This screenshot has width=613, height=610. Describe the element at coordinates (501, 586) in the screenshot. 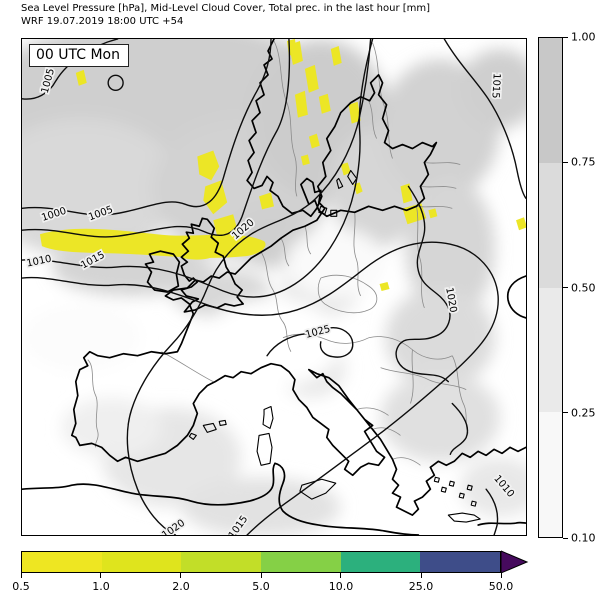

I see `precip-tick-label: 50.0` at that location.